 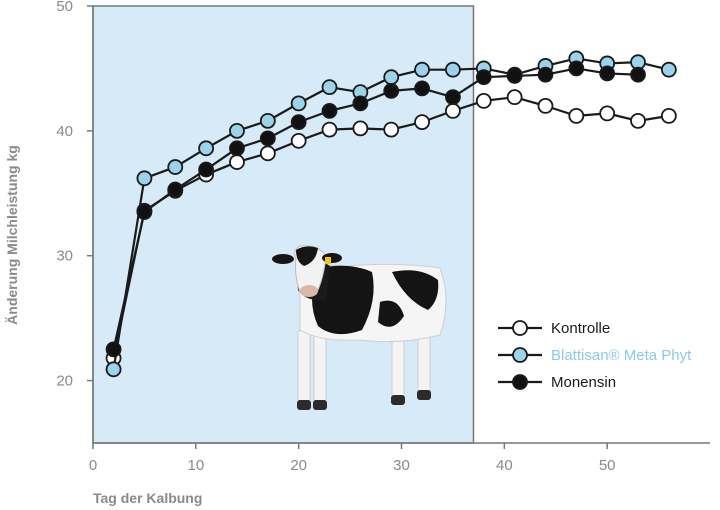 I want to click on legend: Kontrolle Blattisan® Meta Phyt Monensin, so click(x=595, y=355).